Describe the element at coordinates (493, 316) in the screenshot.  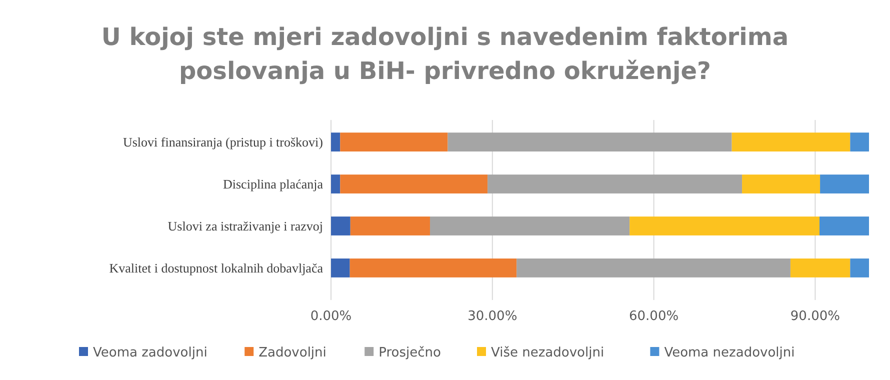
I see `x-tick-label: 30.00%` at that location.